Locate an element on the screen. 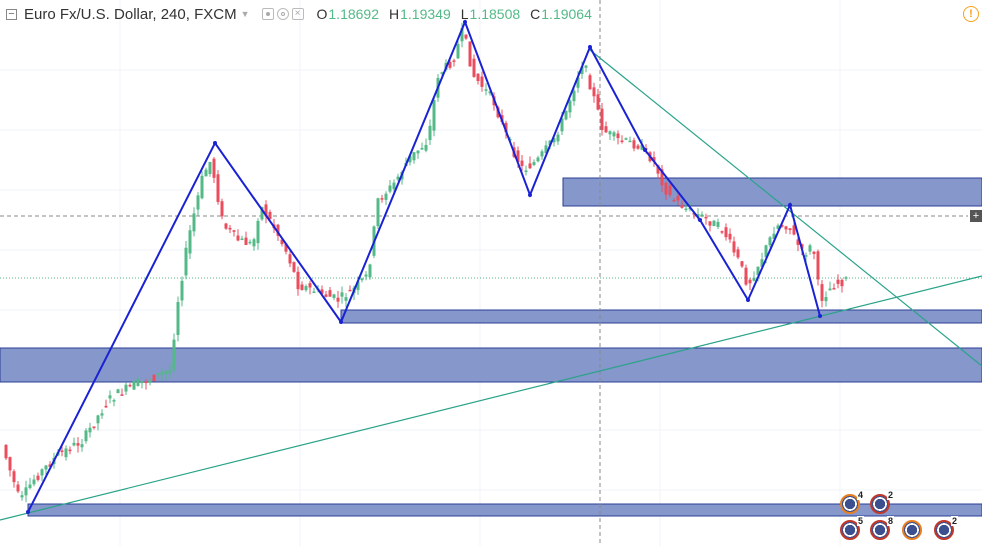 The image size is (982, 546). us-event-icon: 5 is located at coordinates (852, 528).